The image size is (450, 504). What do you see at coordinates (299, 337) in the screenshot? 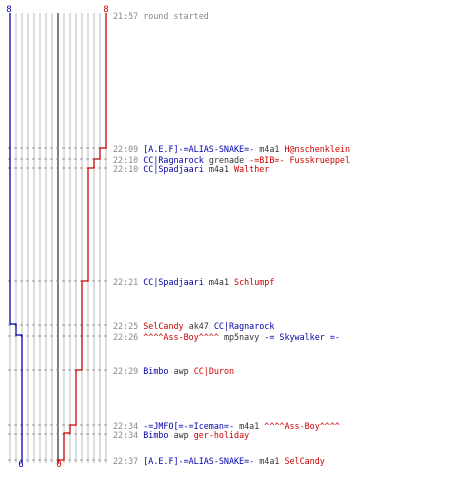
I see `log-segment: -= Skywalker =-` at bounding box center [299, 337].